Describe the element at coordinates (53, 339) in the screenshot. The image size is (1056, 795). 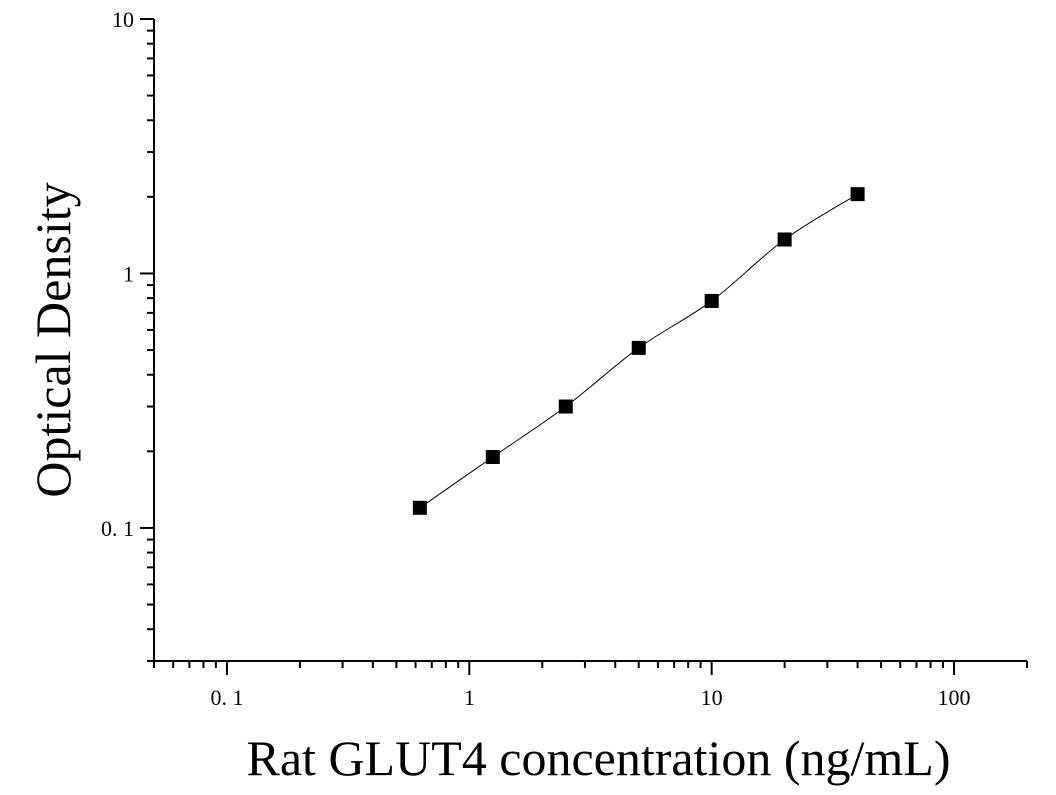
I see `y-axis-title: Optical Density` at that location.